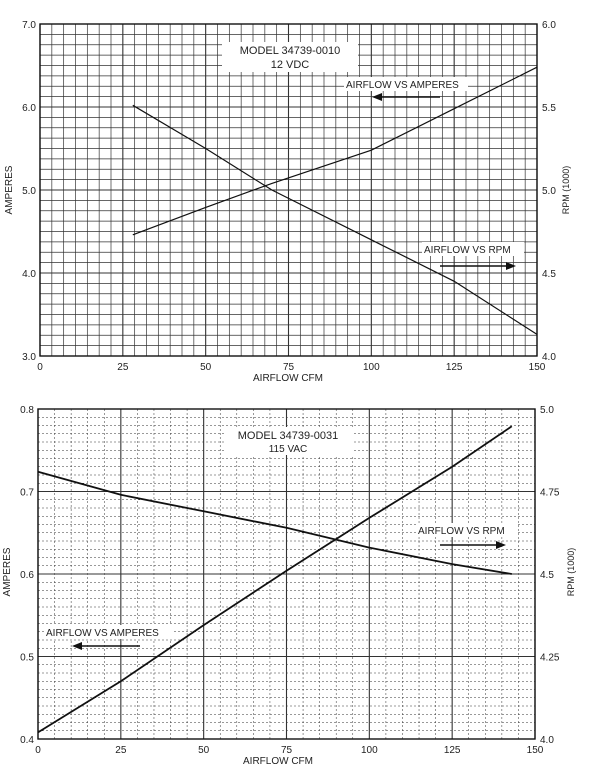  I want to click on chart-1-ytick-right-label: 5.5, so click(549, 108).